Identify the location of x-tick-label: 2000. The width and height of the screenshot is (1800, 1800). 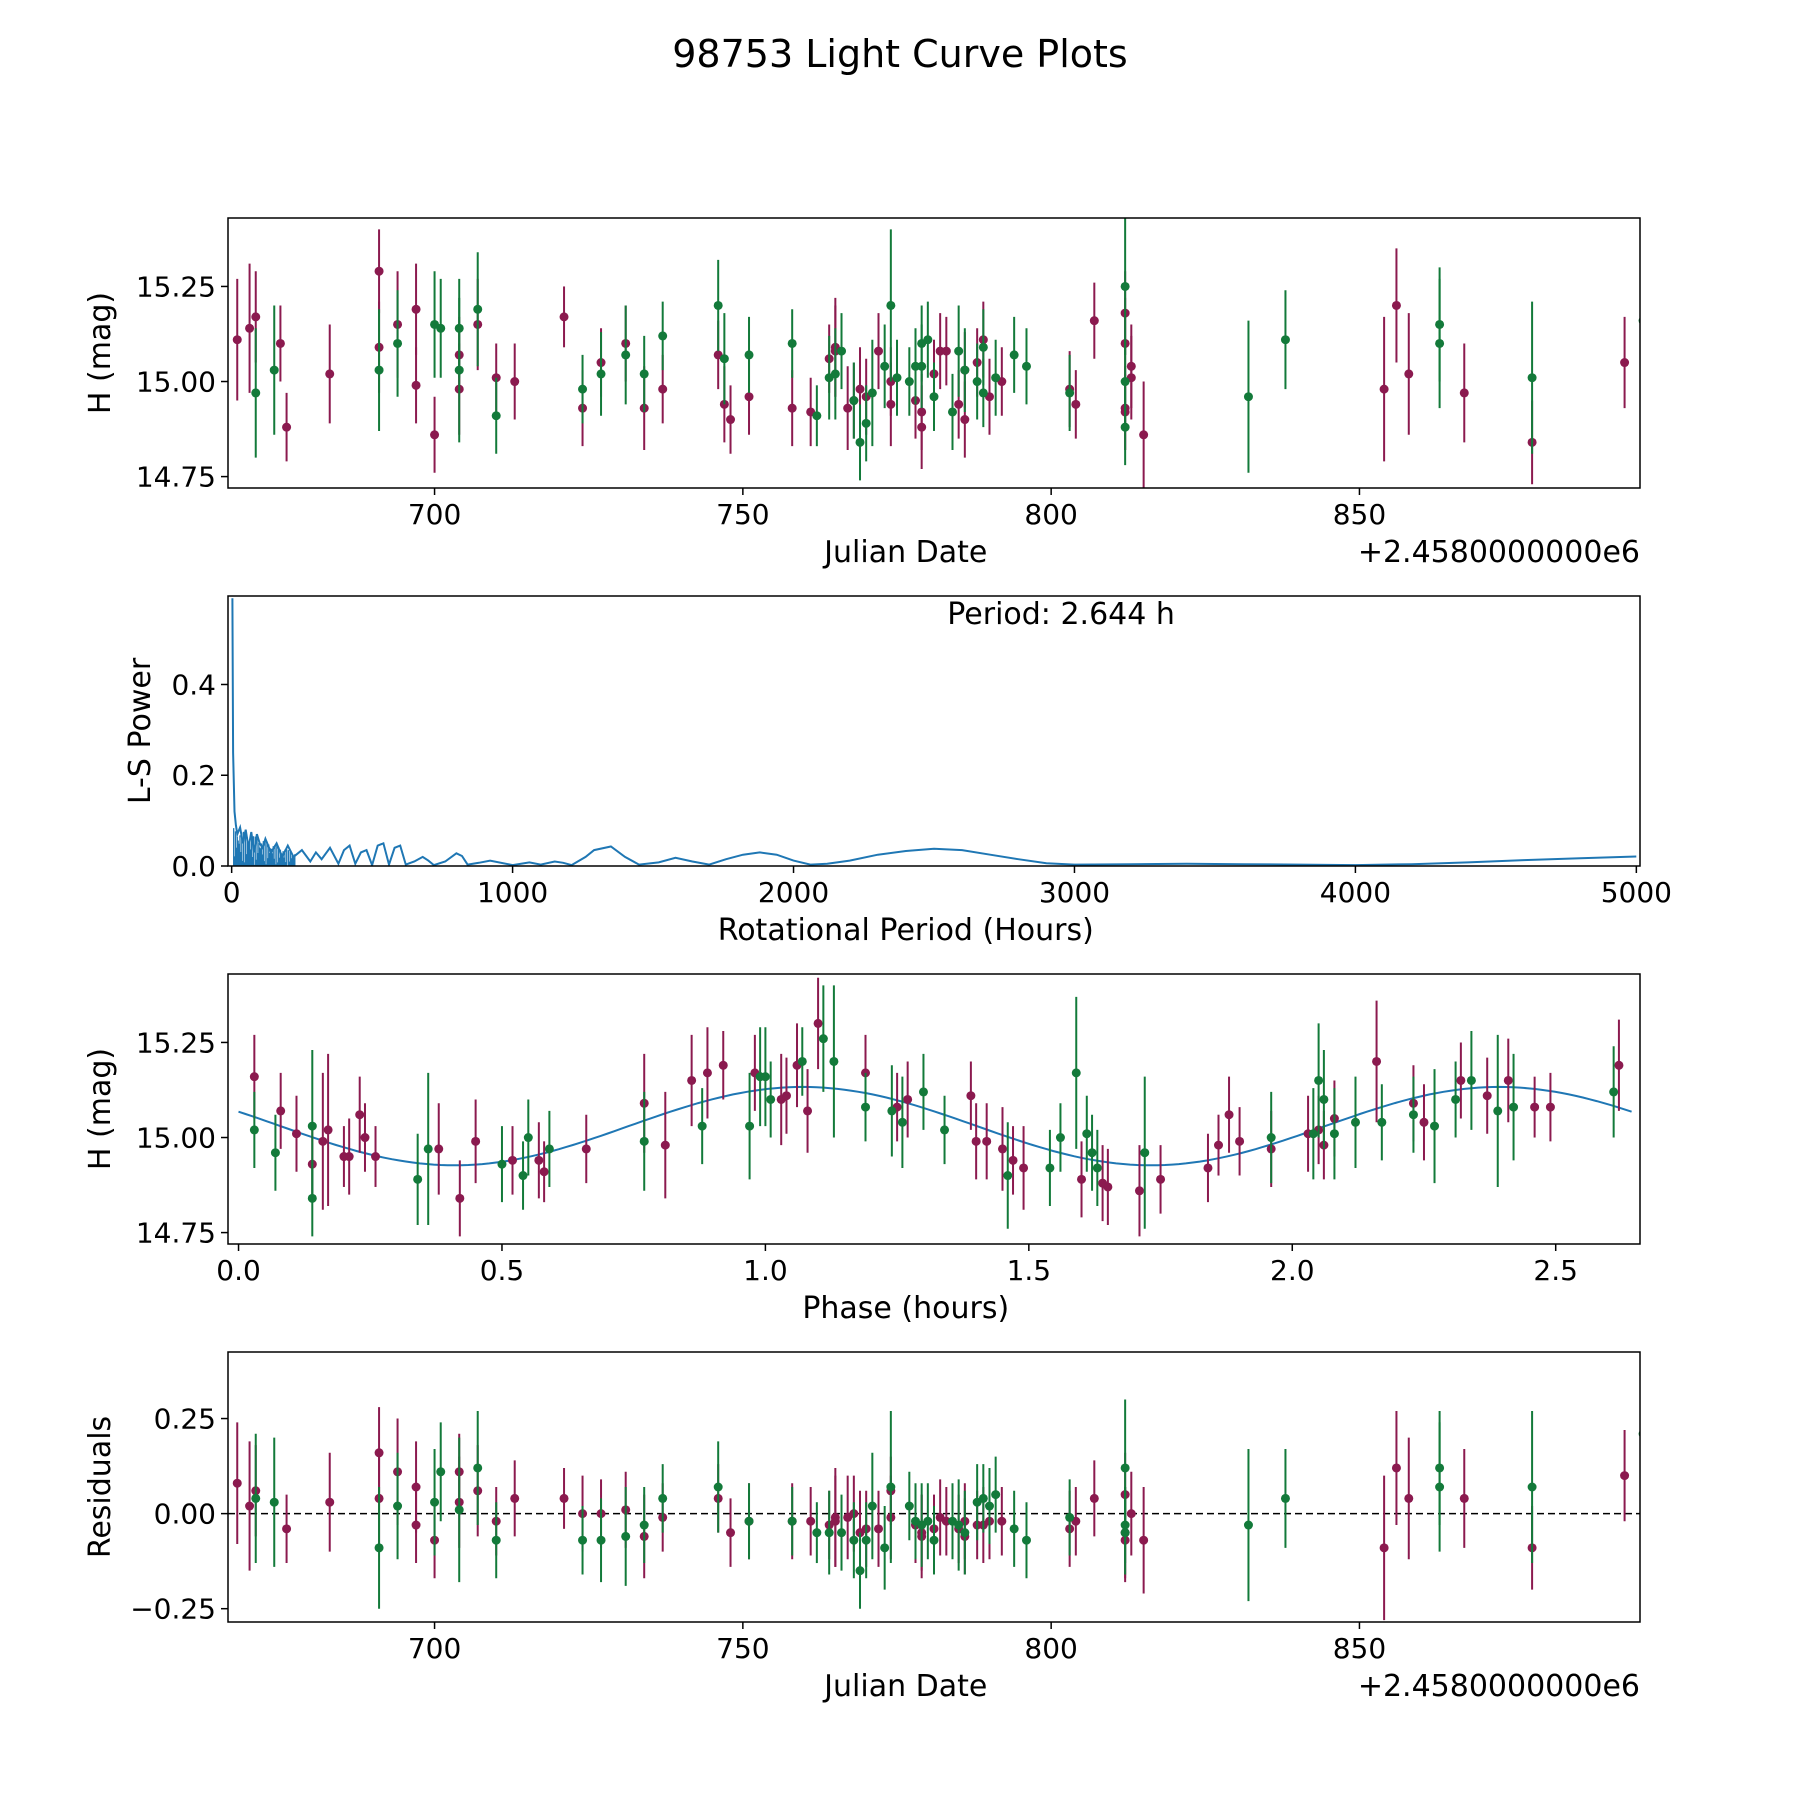
(793, 892).